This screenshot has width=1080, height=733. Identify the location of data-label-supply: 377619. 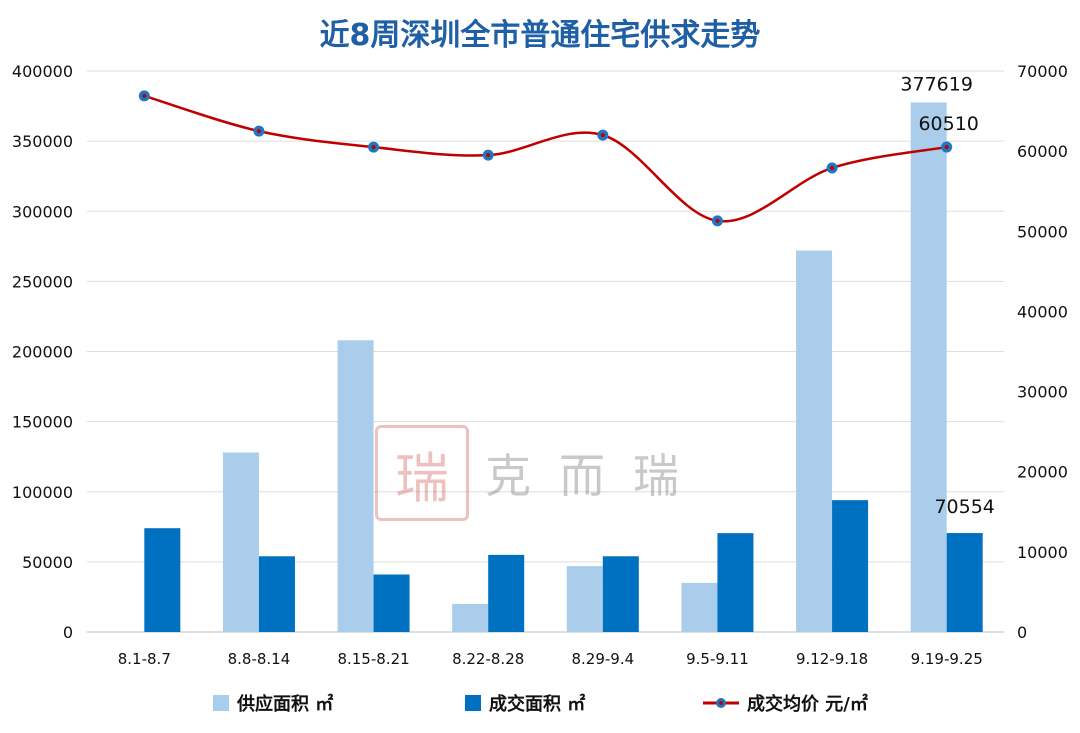
(936, 84).